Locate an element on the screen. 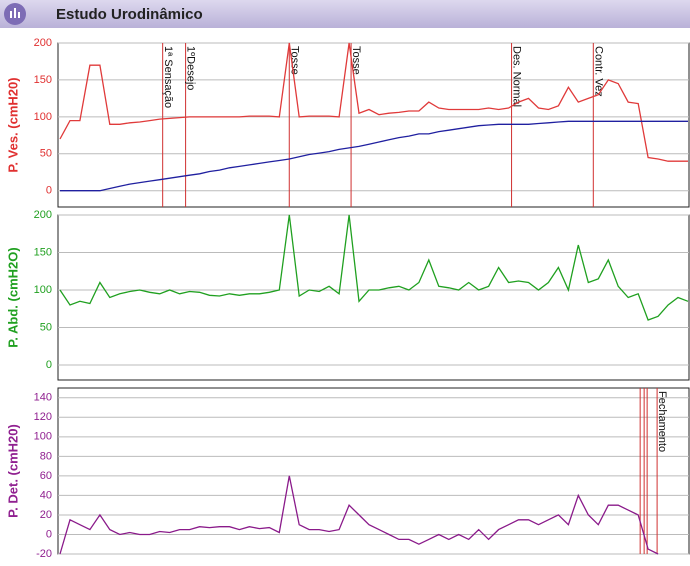 The height and width of the screenshot is (566, 690). header-title: Estudo Urodinâmico is located at coordinates (129, 14).